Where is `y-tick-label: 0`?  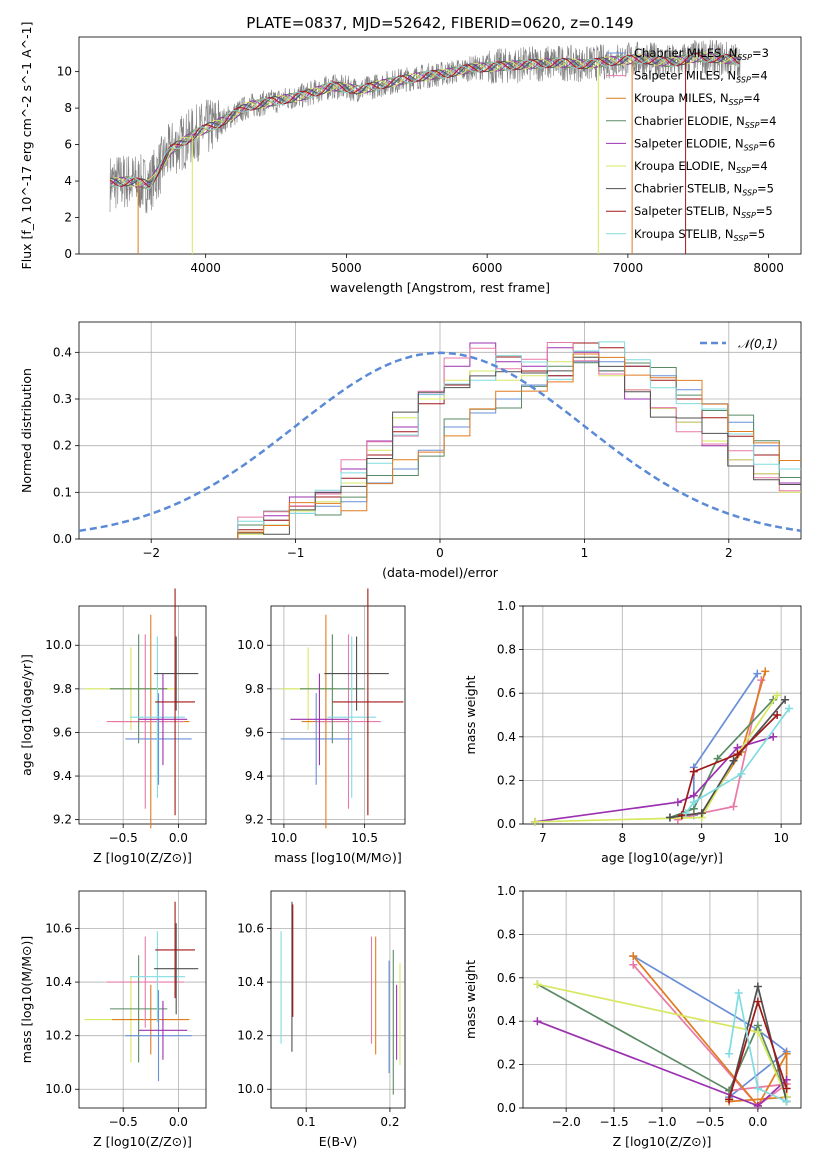 y-tick-label: 0 is located at coordinates (68, 254).